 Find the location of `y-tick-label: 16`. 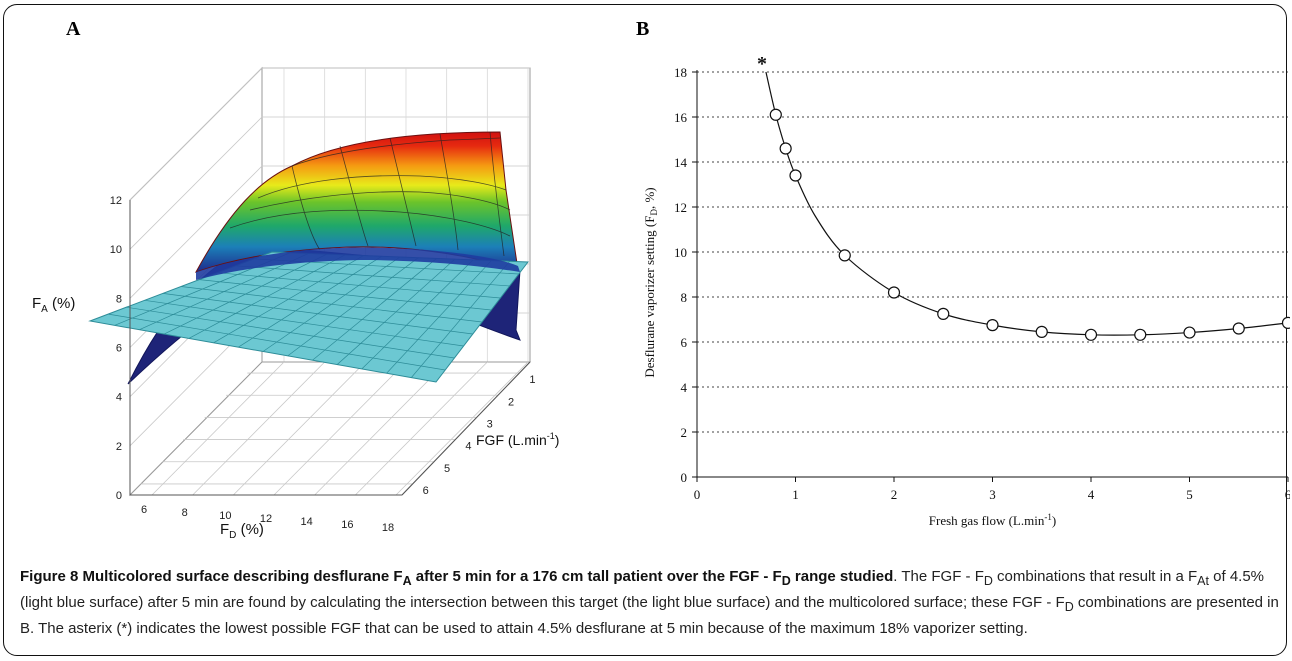

y-tick-label: 16 is located at coordinates (681, 117).